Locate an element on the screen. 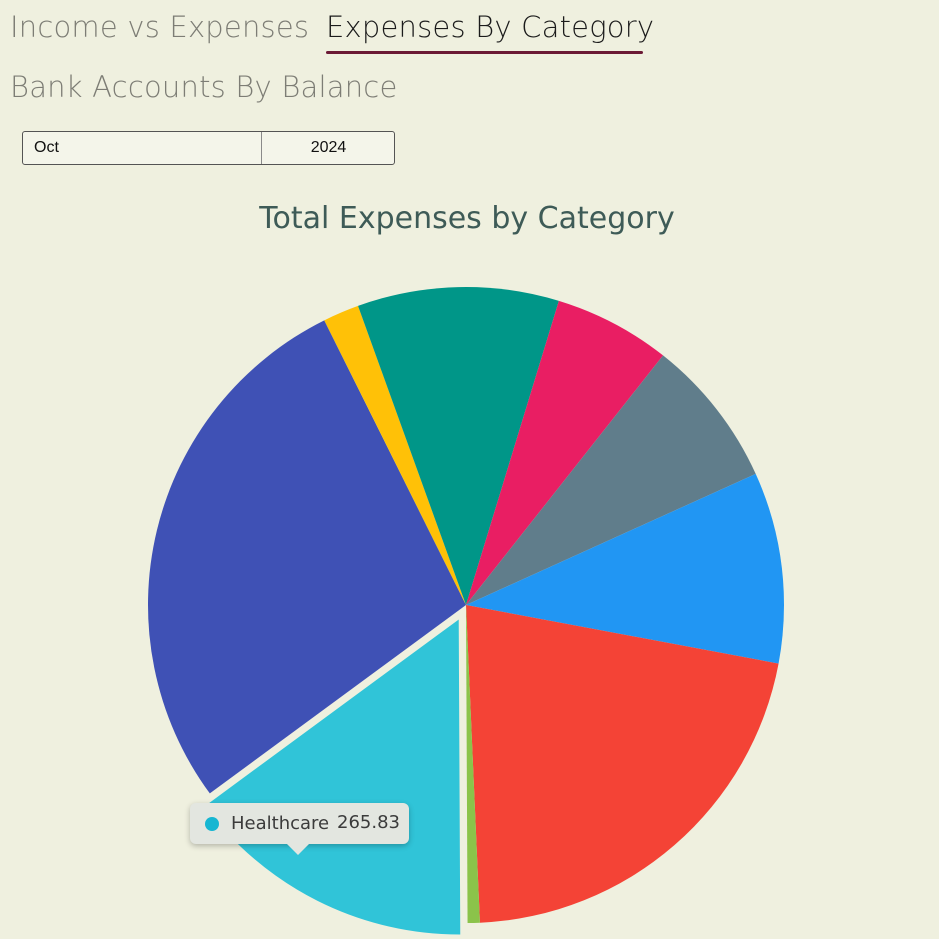 The width and height of the screenshot is (939, 939). year-select: 2024 is located at coordinates (328, 147).